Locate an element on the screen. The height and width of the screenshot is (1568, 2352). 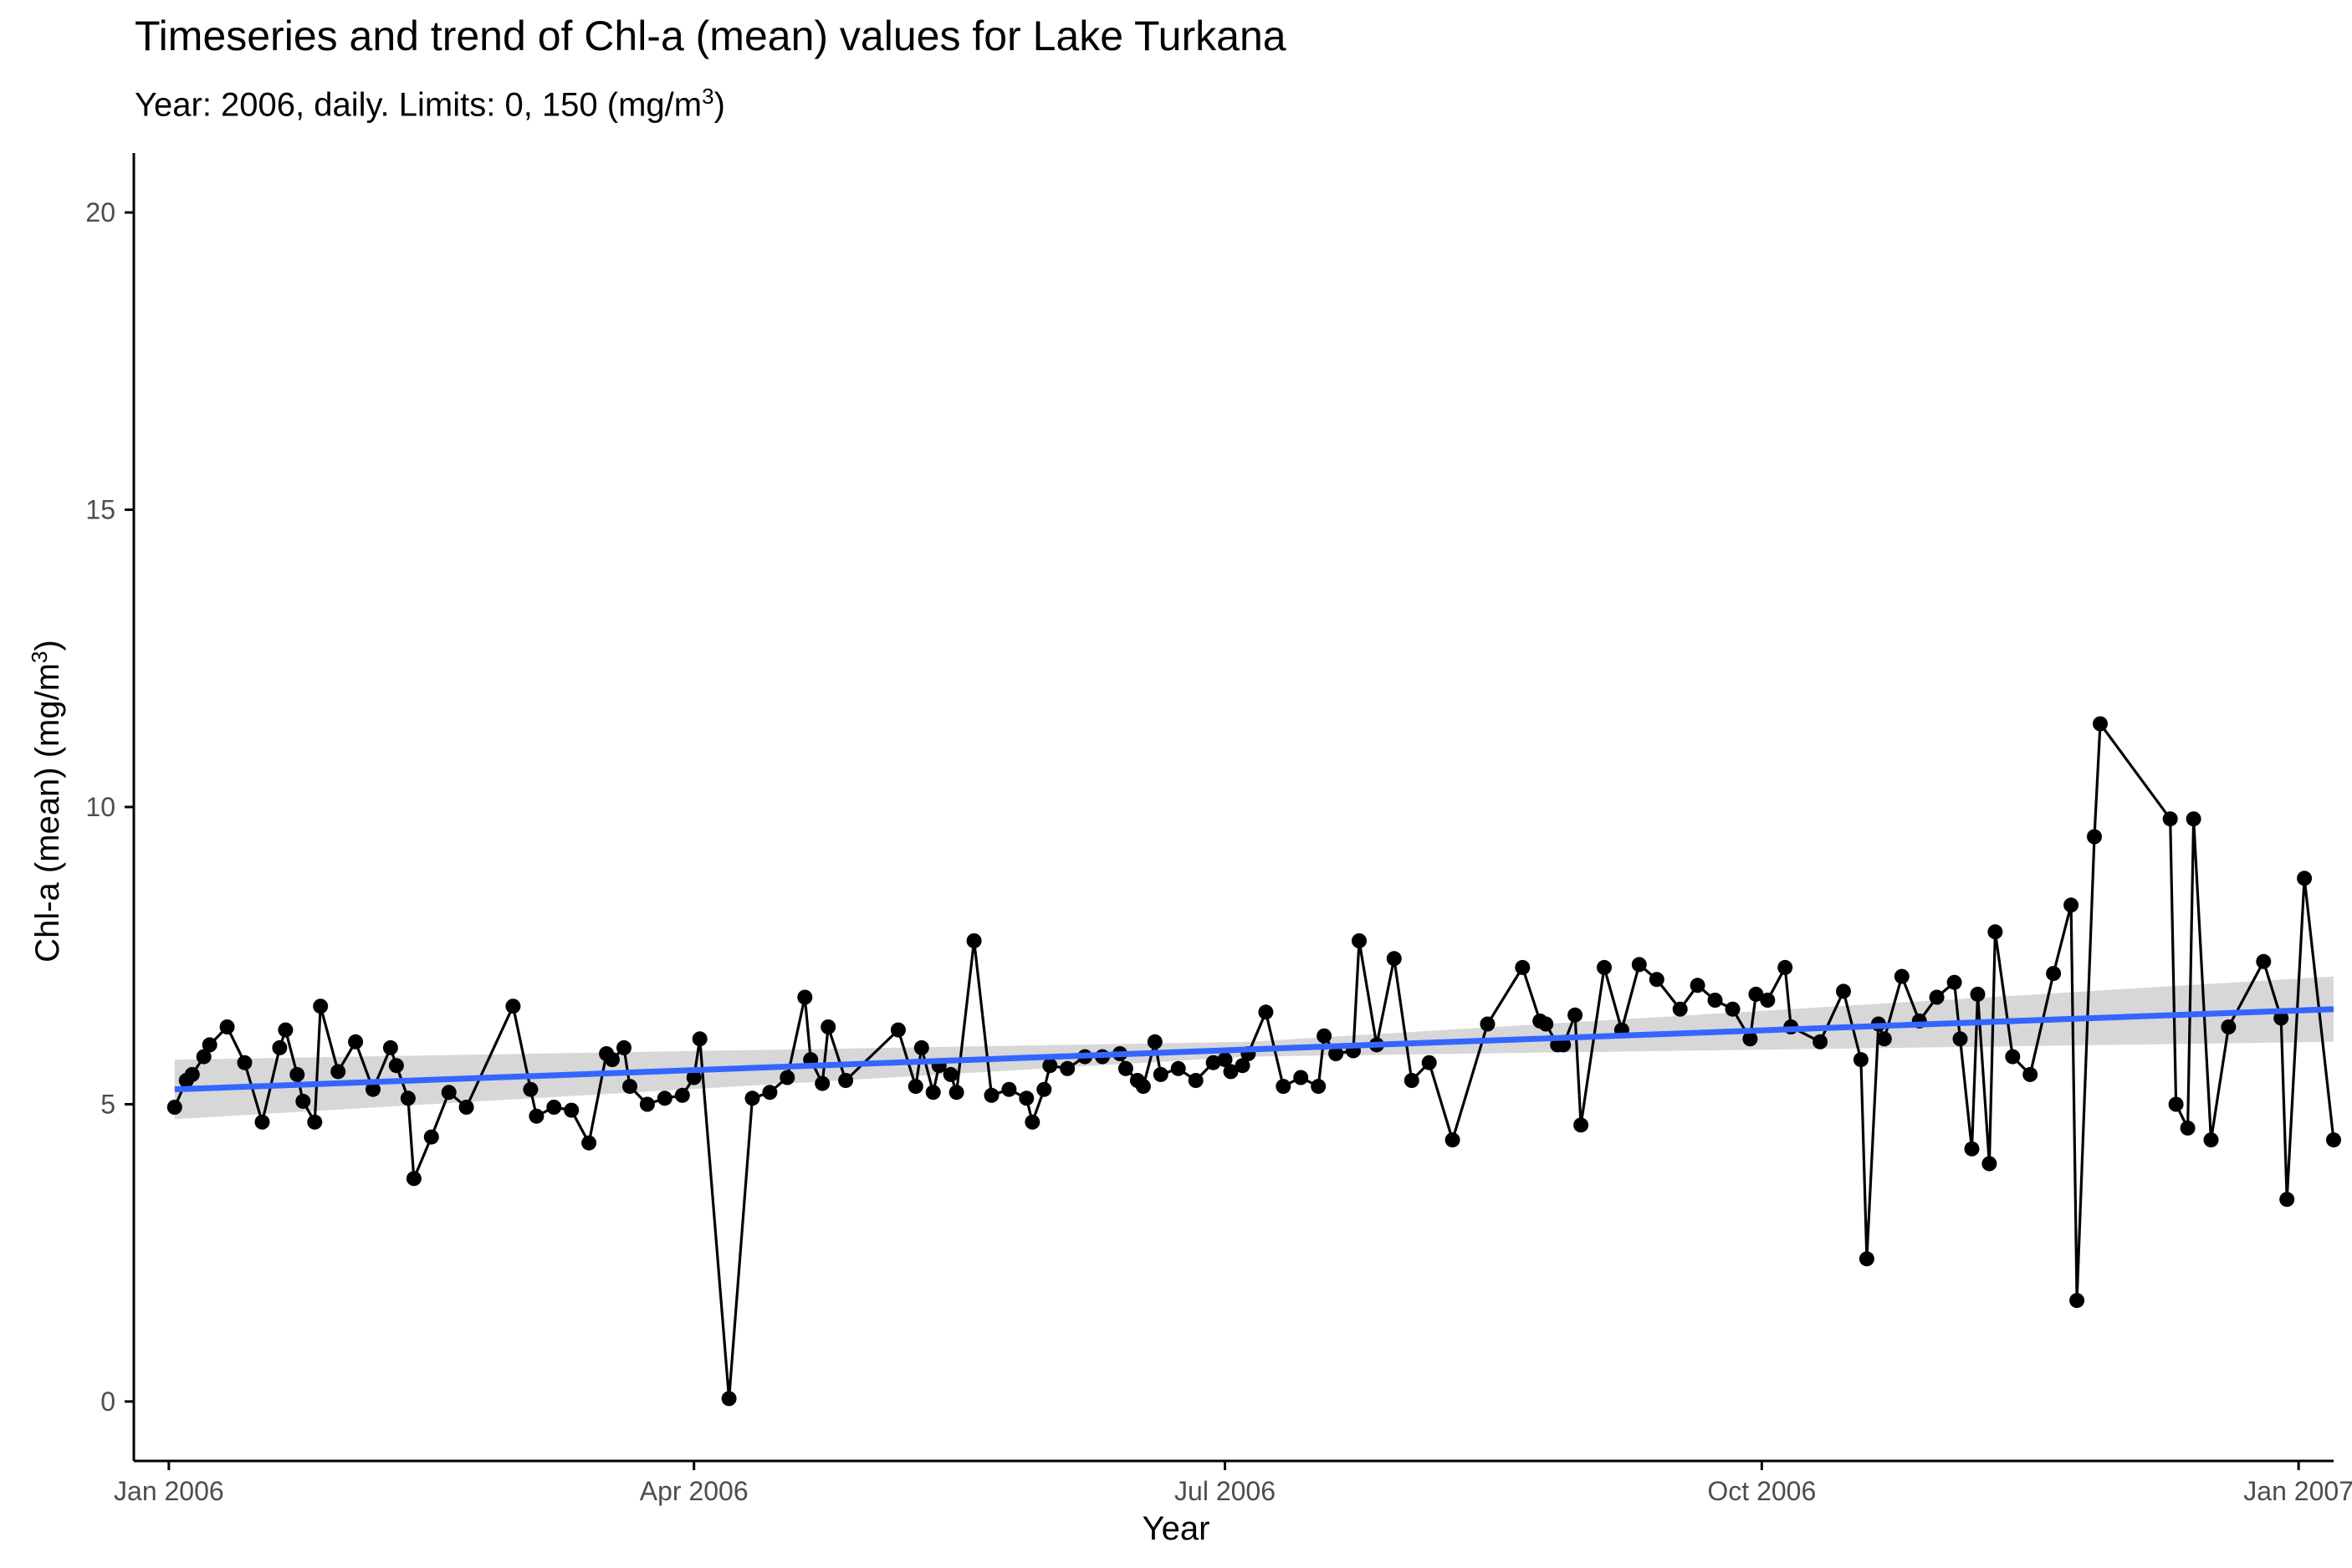
trend-line is located at coordinates (1254, 1049).